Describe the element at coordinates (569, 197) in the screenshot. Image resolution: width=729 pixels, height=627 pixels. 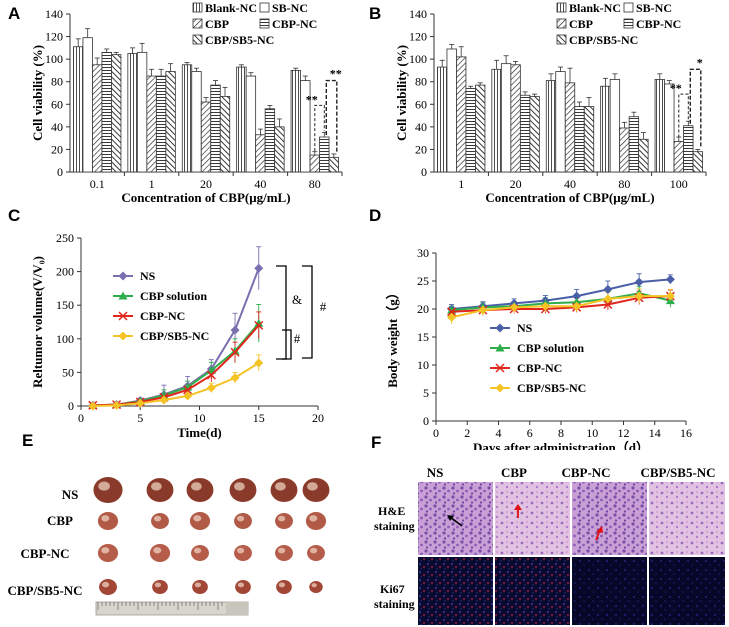
I see `x-axis-label: Concentration of CBP(μg/mL)` at that location.